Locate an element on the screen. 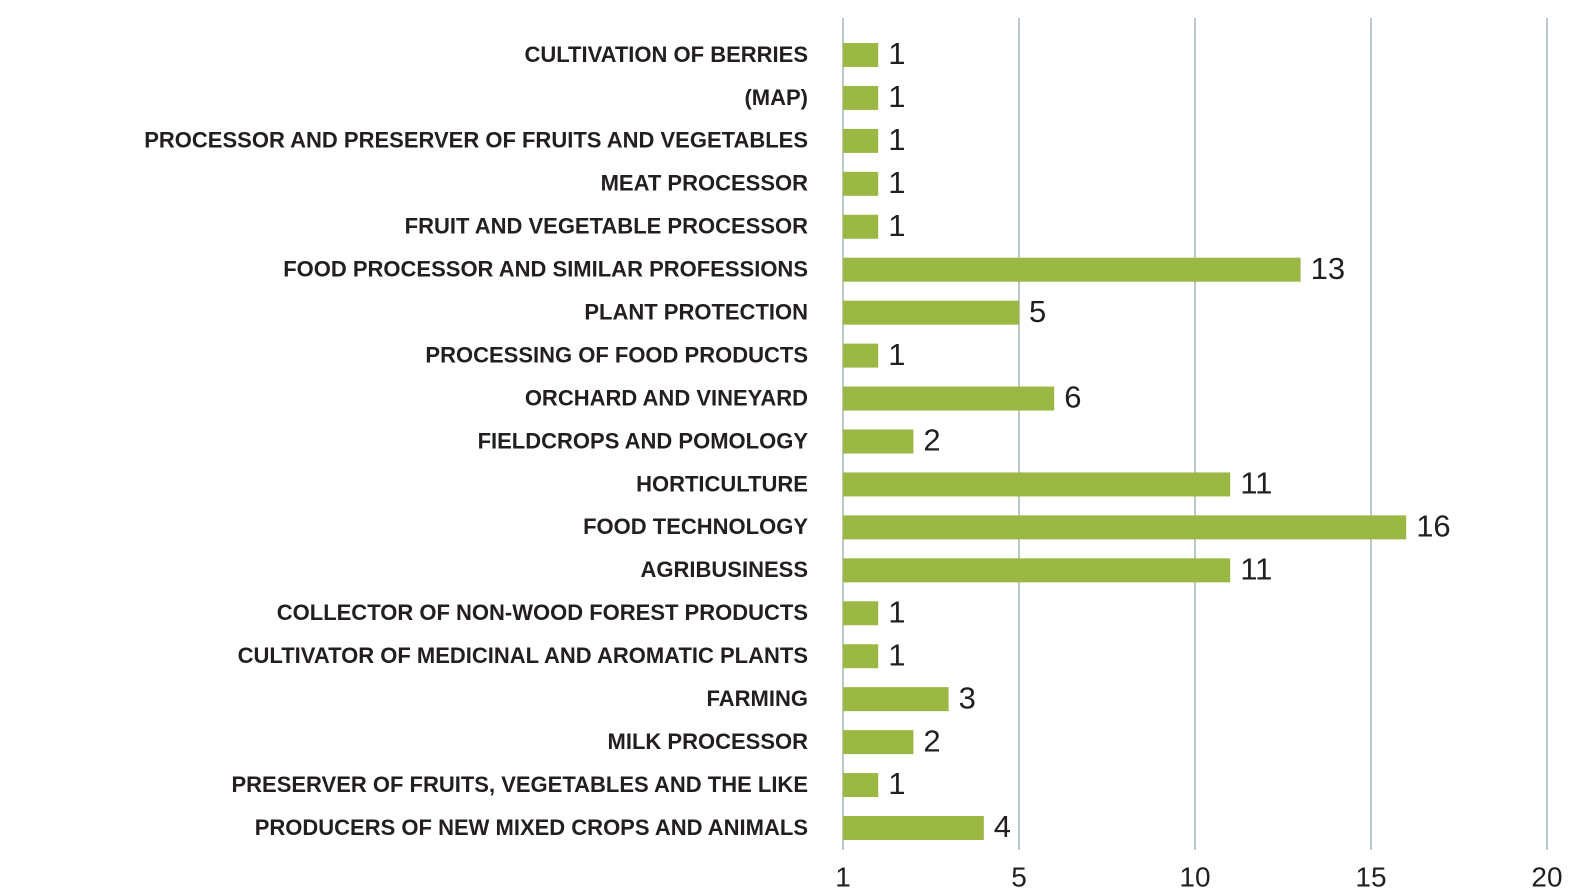  y-tick-label: AGRIBUSINESS is located at coordinates (724, 569).